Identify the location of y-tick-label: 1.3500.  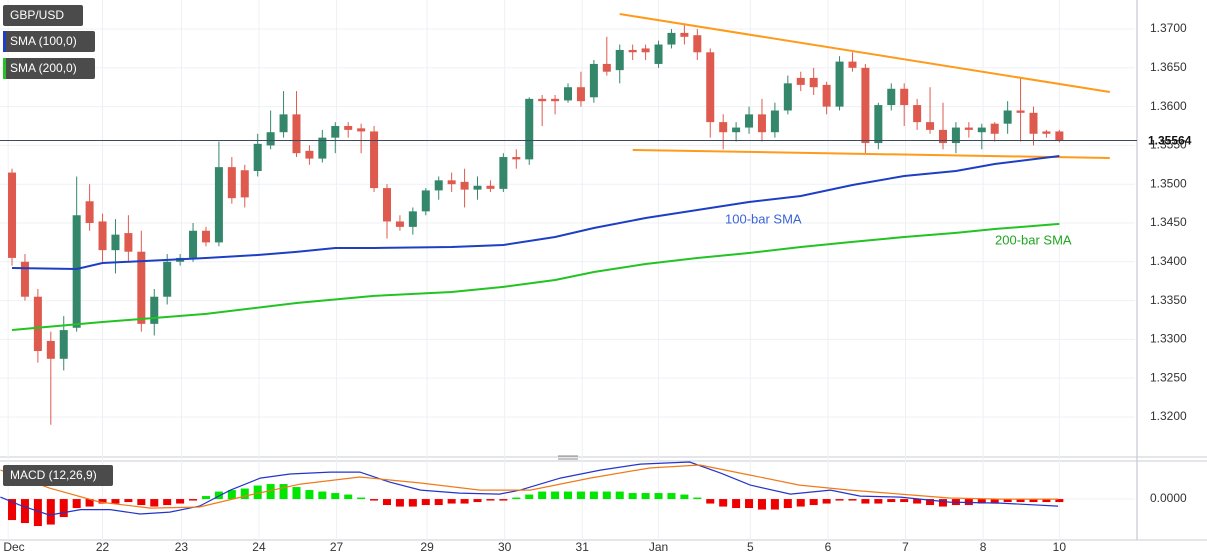
(1168, 183).